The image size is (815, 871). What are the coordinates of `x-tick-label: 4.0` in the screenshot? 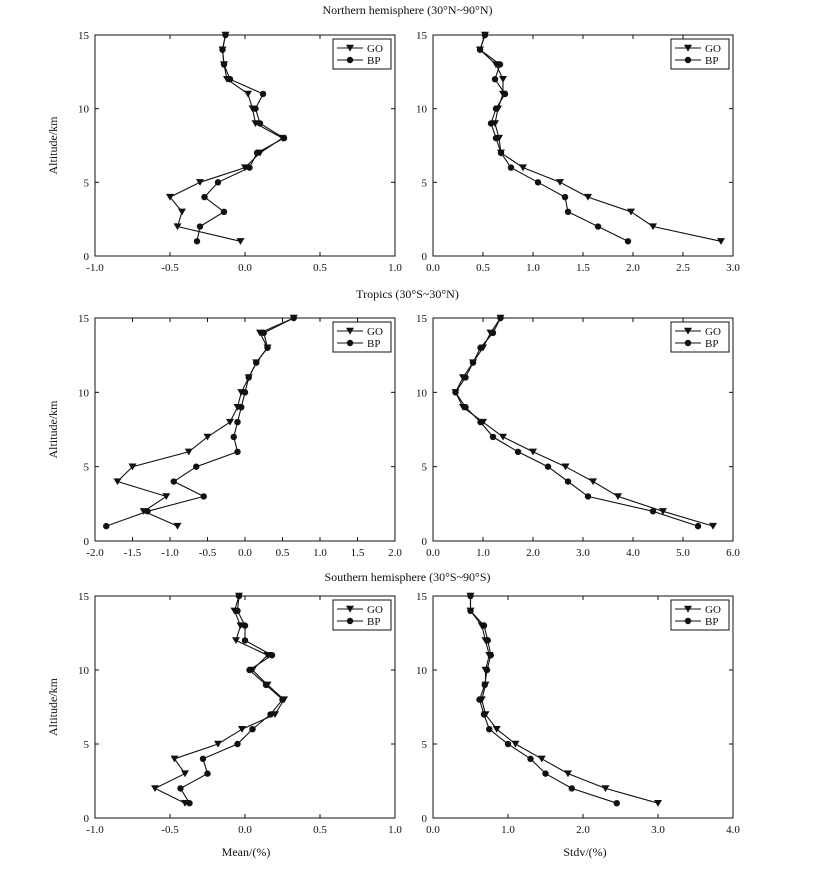 It's located at (633, 553).